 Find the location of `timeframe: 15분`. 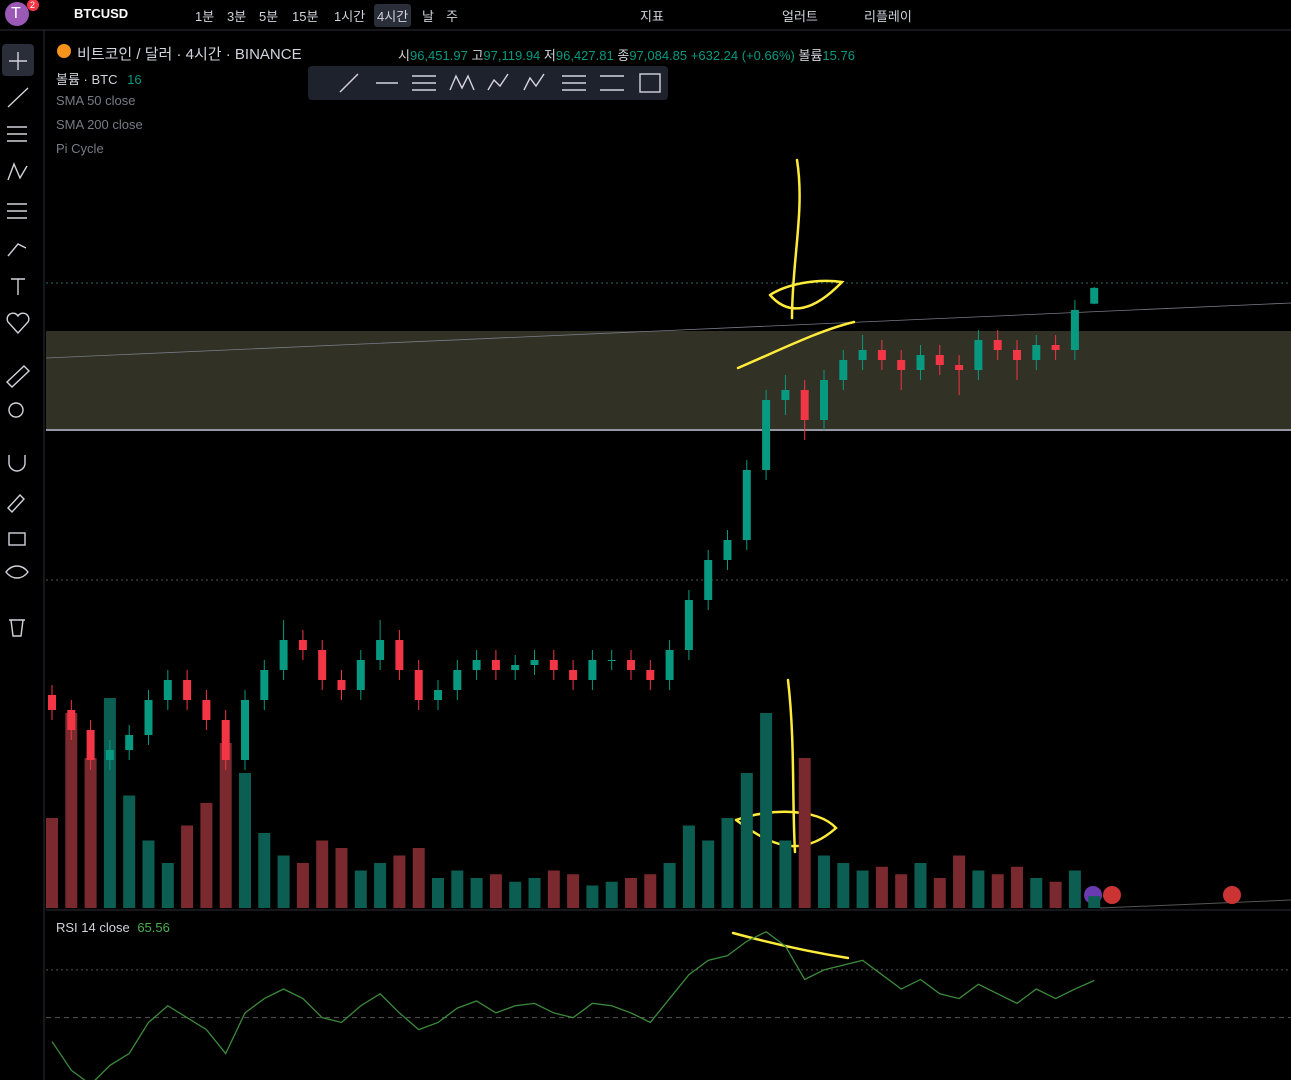

timeframe: 15분 is located at coordinates (305, 16).